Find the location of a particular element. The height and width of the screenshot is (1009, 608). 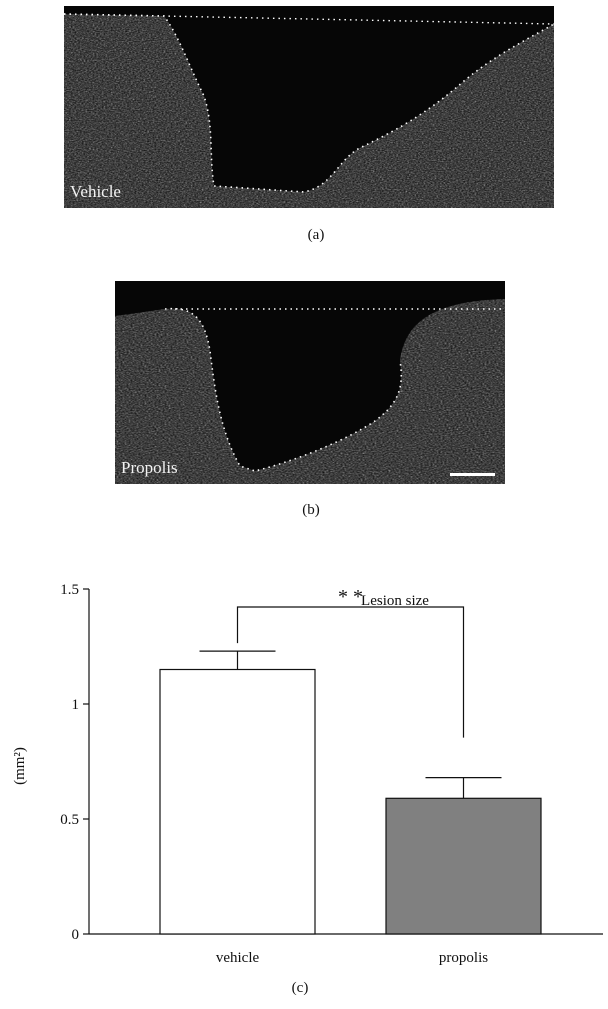

figure-caption-c: (c) is located at coordinates (300, 988).